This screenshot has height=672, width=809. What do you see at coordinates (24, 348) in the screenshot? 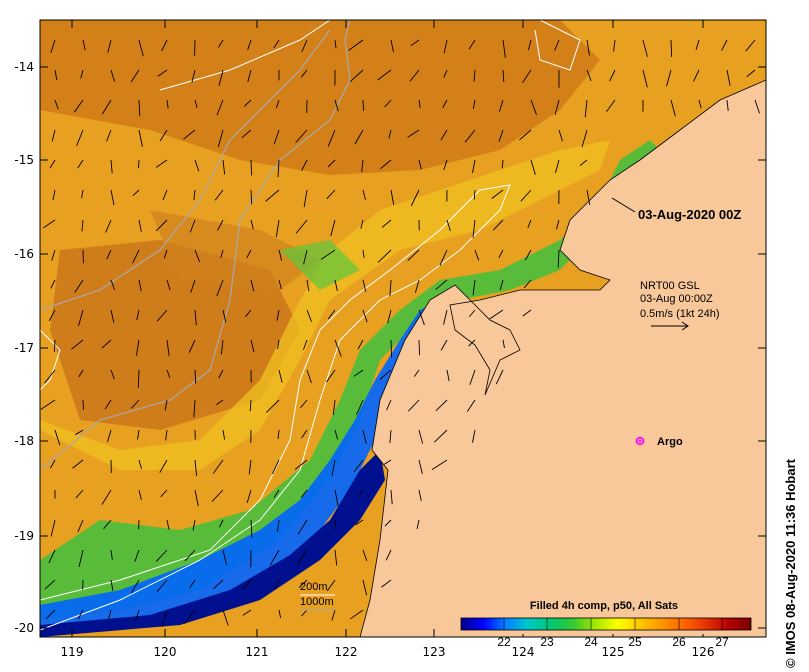
I see `lat-tick-label: -17` at bounding box center [24, 348].